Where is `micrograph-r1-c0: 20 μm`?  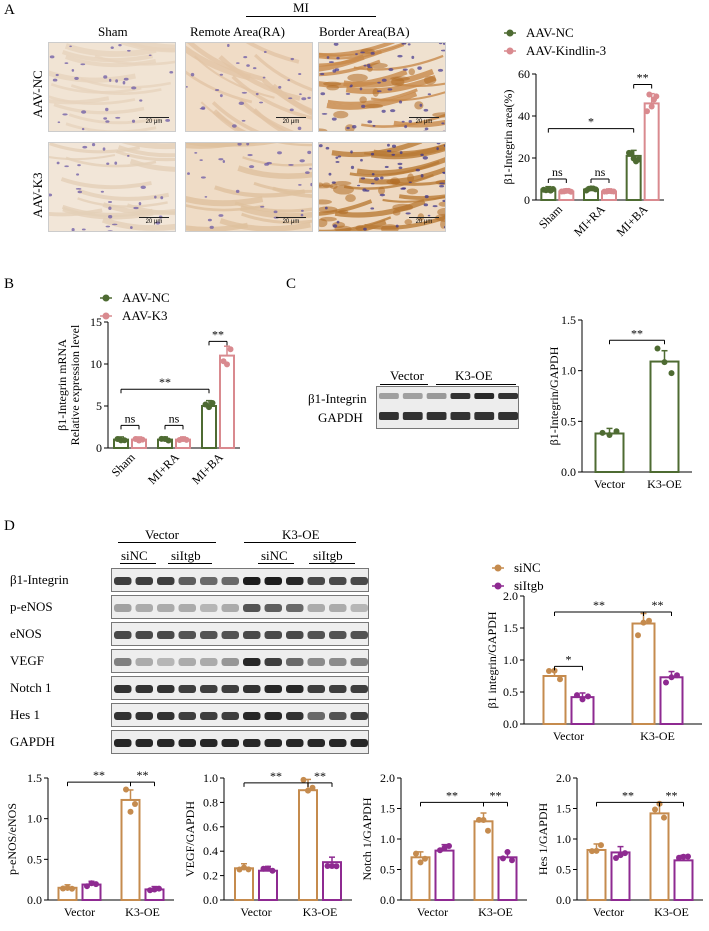
micrograph-r1-c0: 20 μm is located at coordinates (112, 187).